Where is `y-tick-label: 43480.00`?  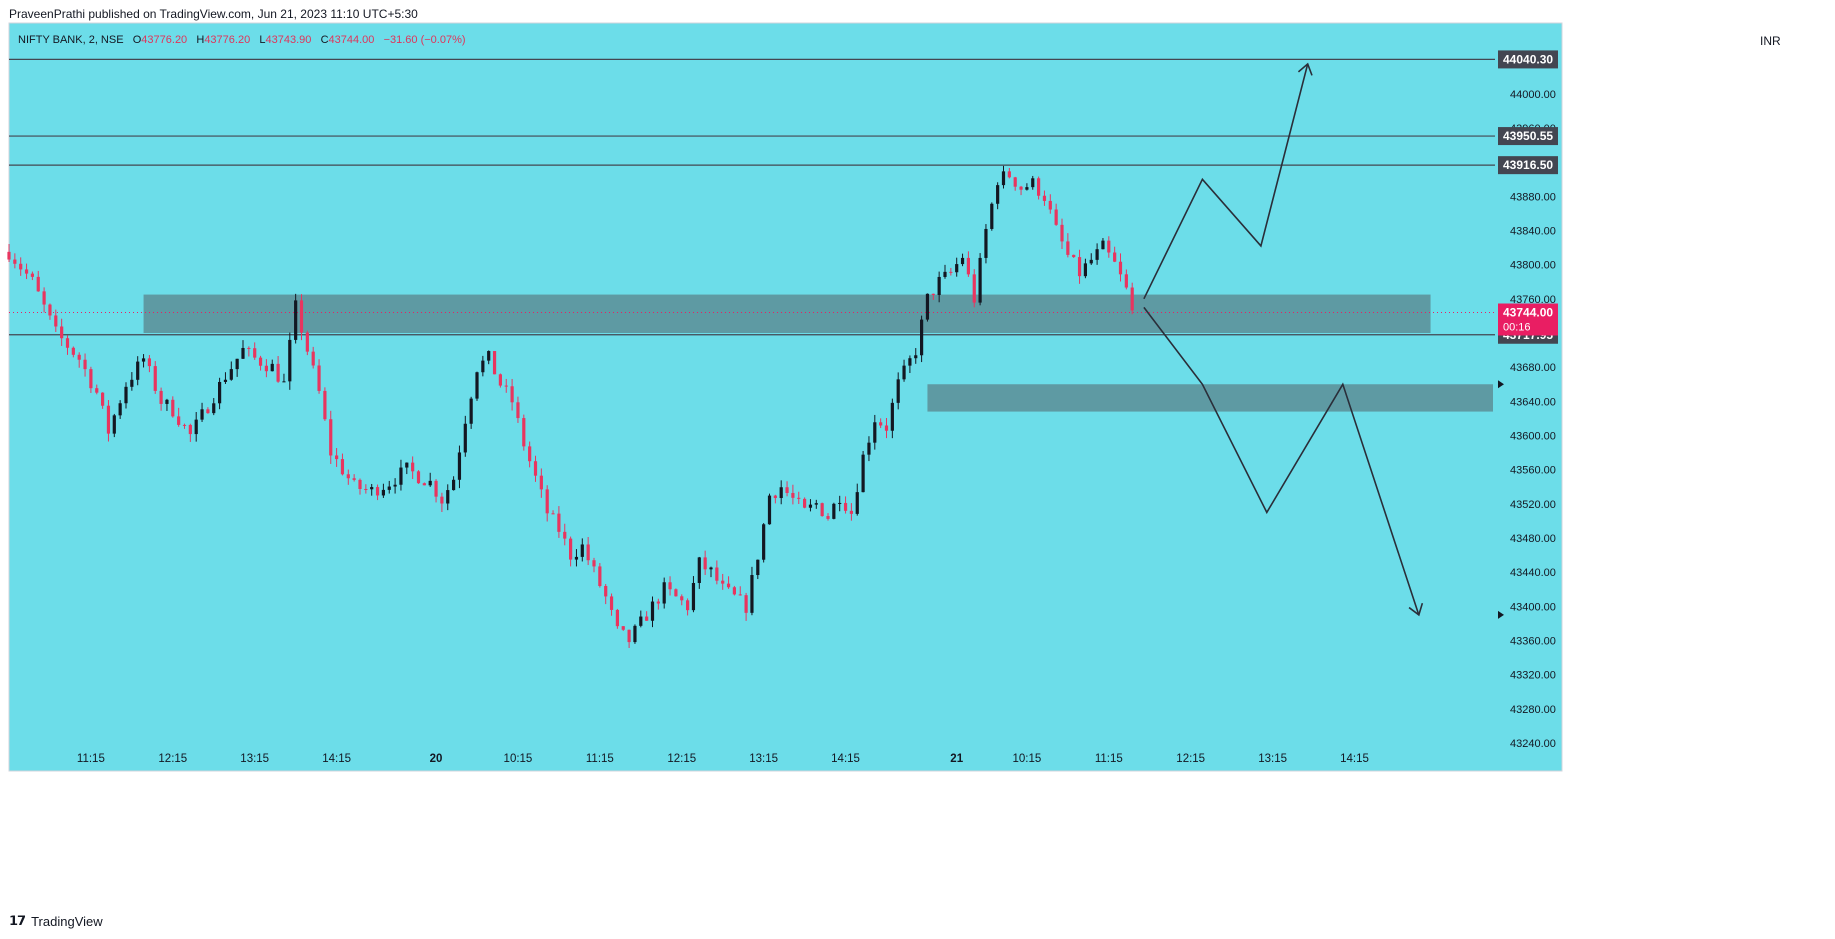 y-tick-label: 43480.00 is located at coordinates (1533, 539).